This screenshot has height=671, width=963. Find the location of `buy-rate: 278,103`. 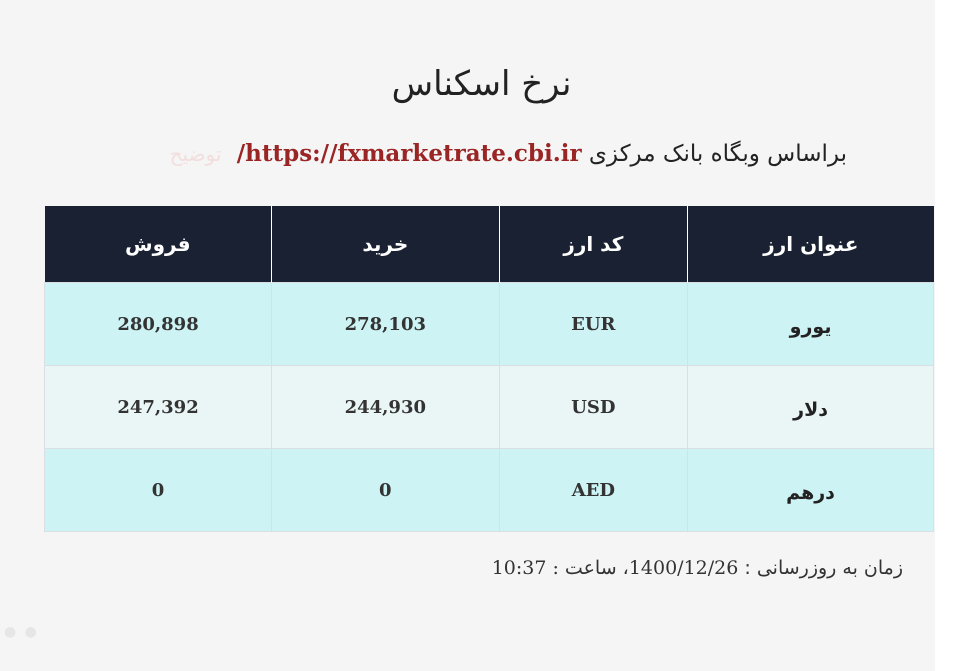

buy-rate: 278,103 is located at coordinates (385, 324).